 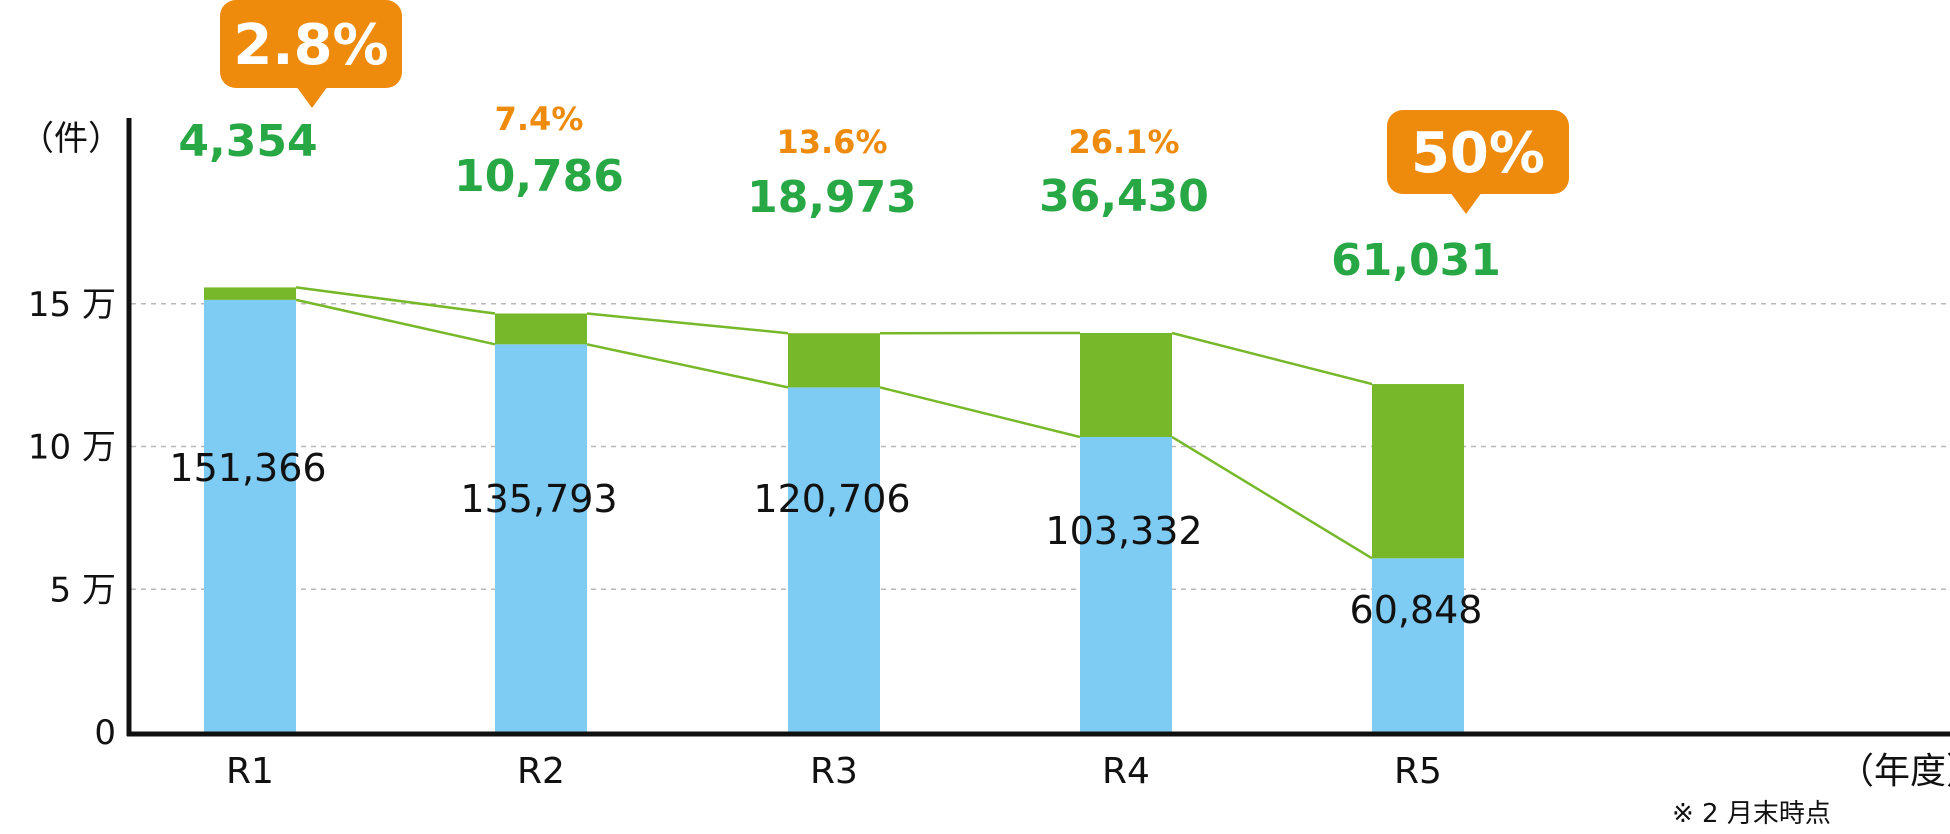 I want to click on x-tick-label: R5, so click(x=1418, y=771).